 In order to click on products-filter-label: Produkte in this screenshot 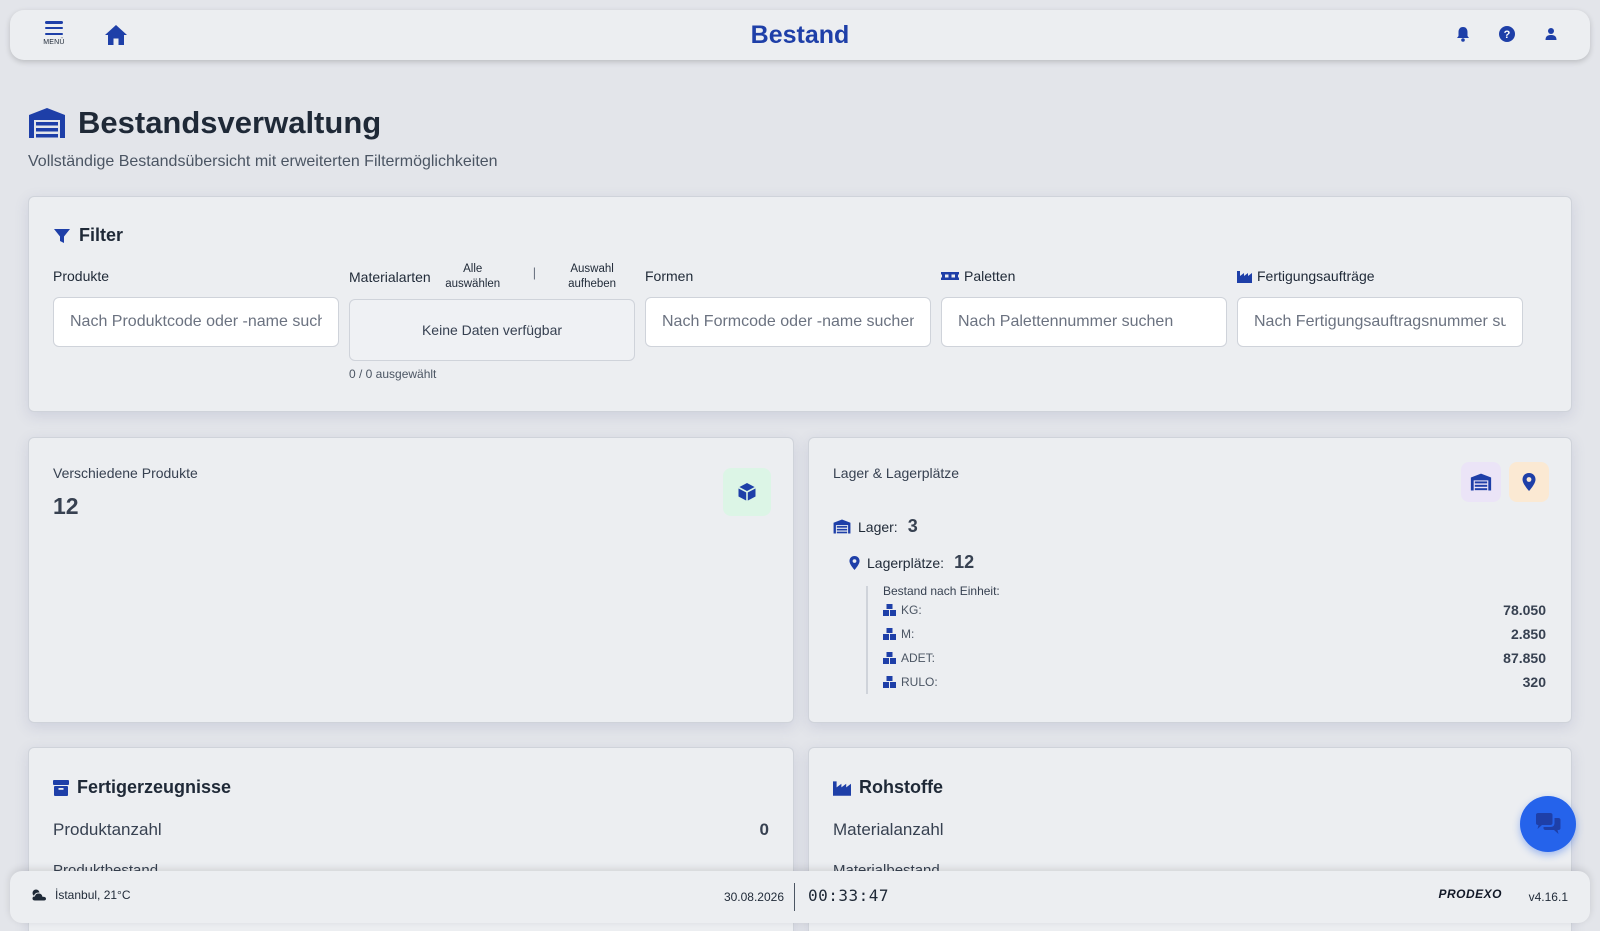, I will do `click(81, 276)`.